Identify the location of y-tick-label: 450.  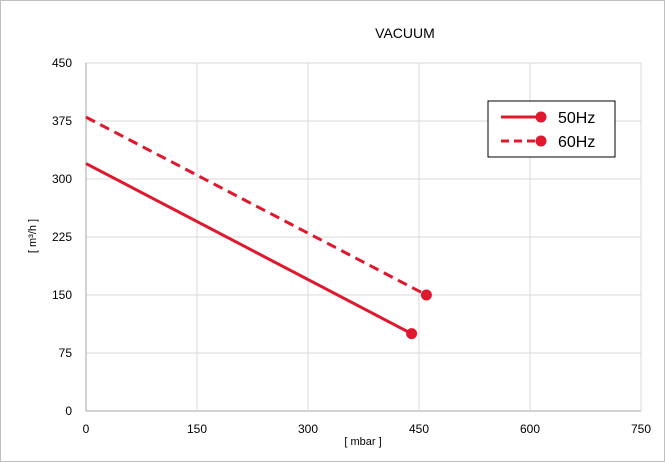
(62, 63).